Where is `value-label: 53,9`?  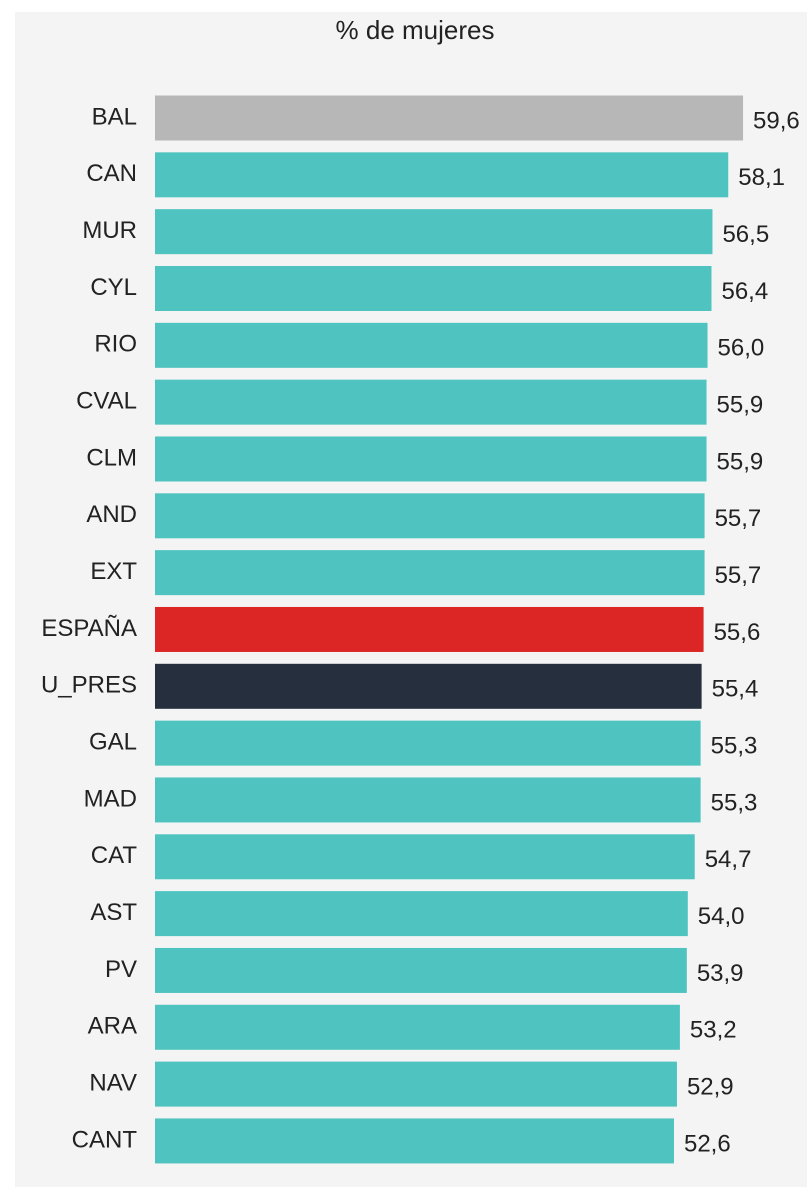 value-label: 53,9 is located at coordinates (720, 973).